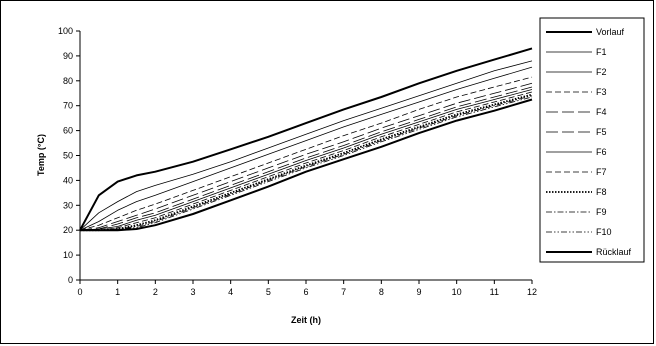 This screenshot has width=656, height=346. What do you see at coordinates (601, 132) in the screenshot?
I see `legend-label: F5` at bounding box center [601, 132].